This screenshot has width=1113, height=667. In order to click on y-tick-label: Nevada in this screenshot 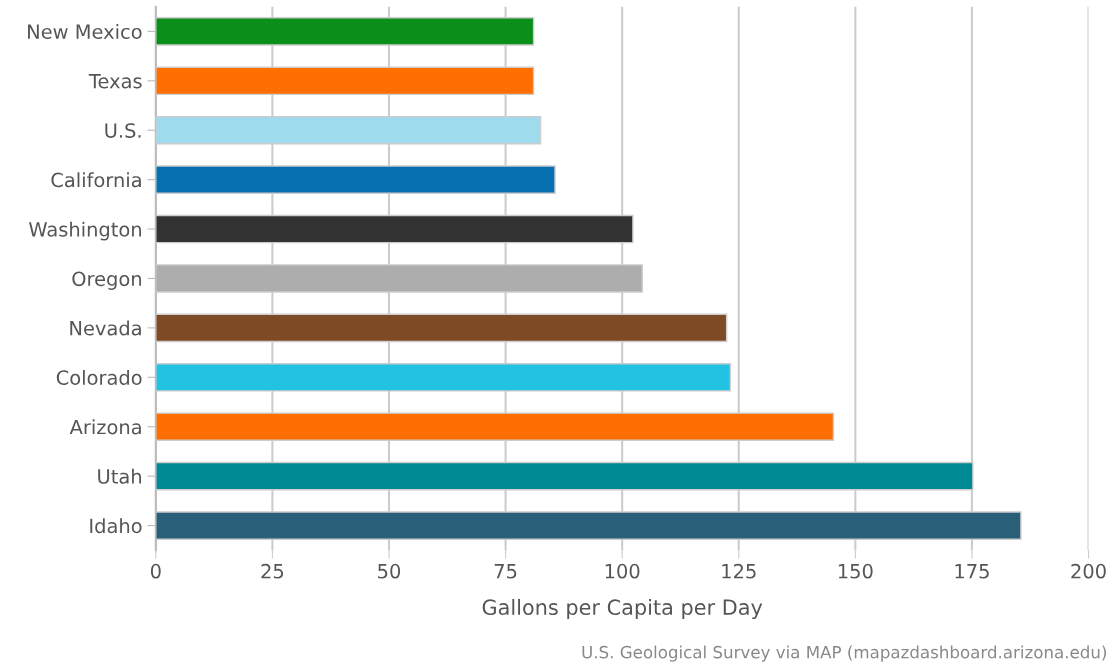, I will do `click(105, 328)`.